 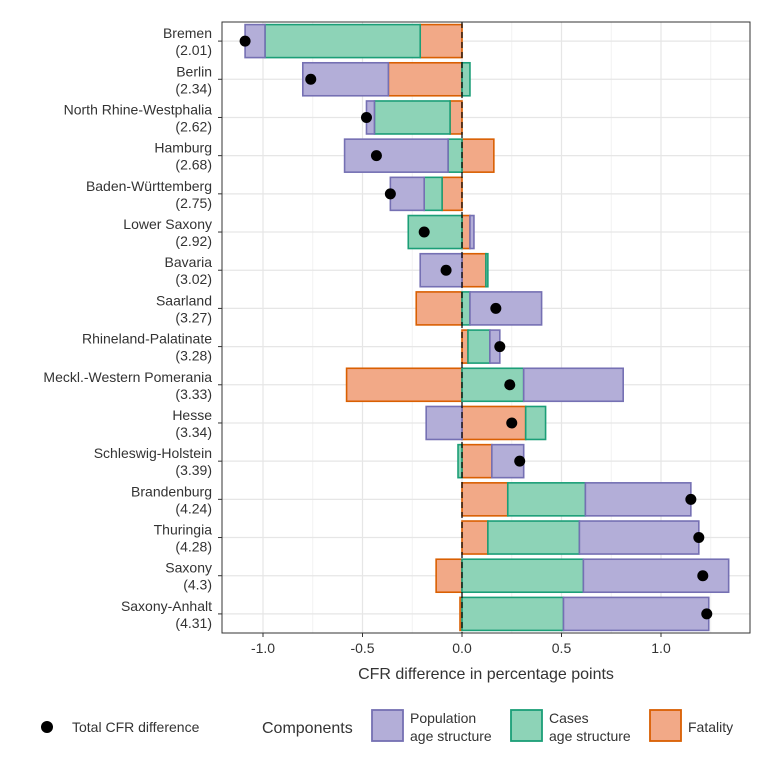 I want to click on legend-components-title: Components, so click(x=307, y=728).